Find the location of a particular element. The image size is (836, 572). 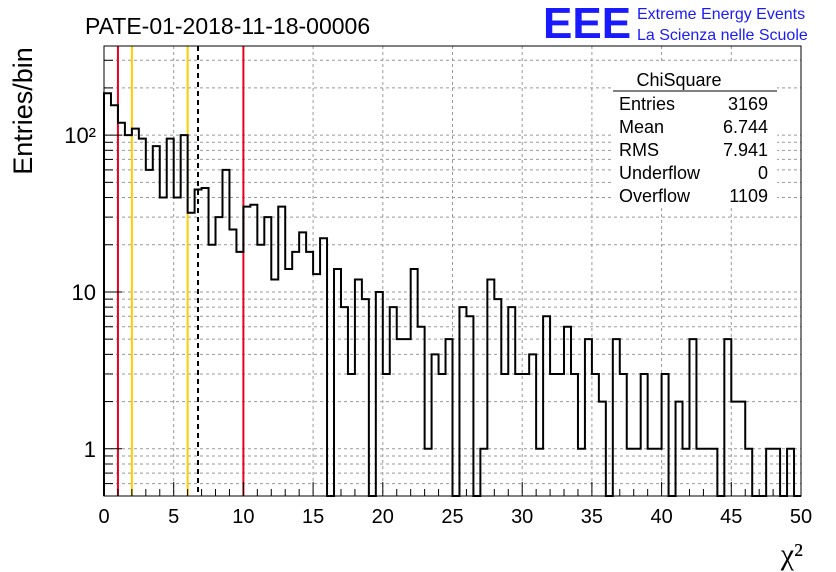

stats-value: 1109 is located at coordinates (748, 196).